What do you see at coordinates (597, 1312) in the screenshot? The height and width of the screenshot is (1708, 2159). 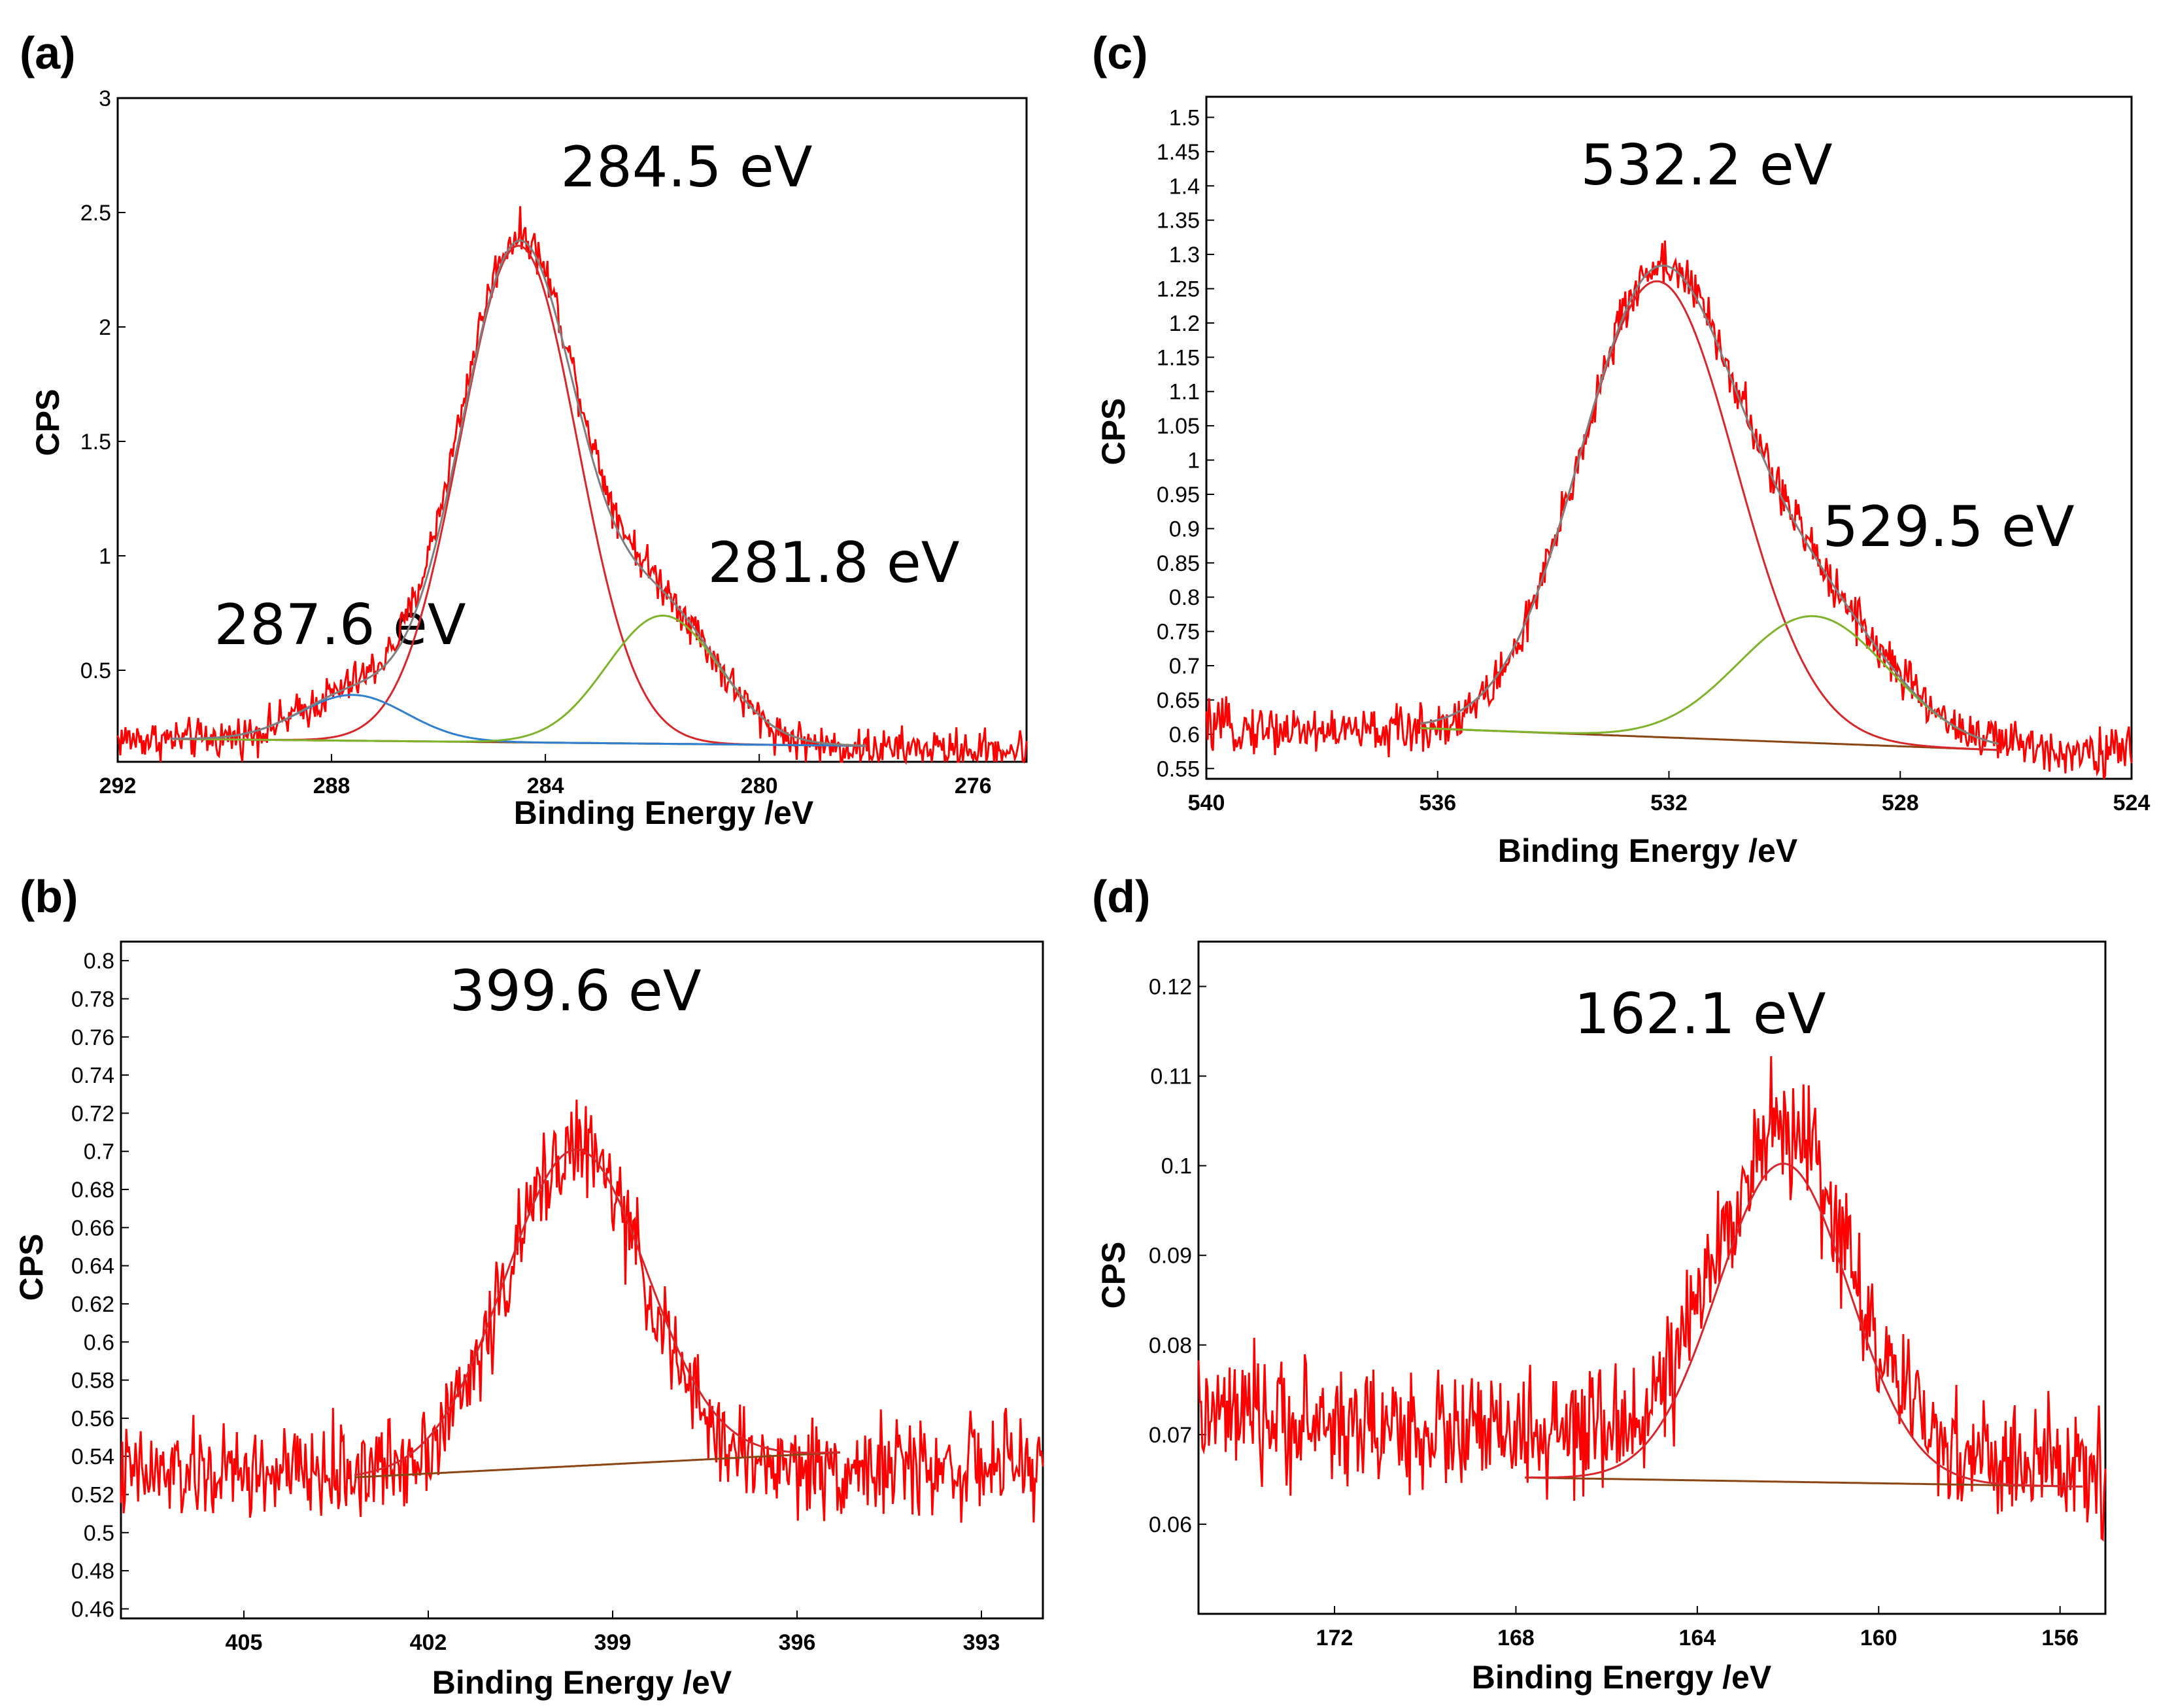 I see `fit-curve-n-1s-component` at bounding box center [597, 1312].